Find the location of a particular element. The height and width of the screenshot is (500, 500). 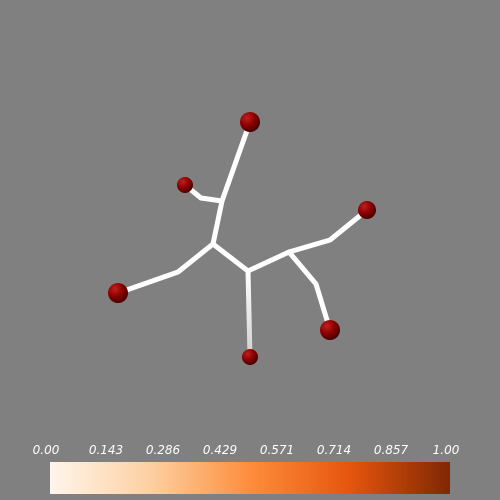

branch-upper is located at coordinates (231, 183).